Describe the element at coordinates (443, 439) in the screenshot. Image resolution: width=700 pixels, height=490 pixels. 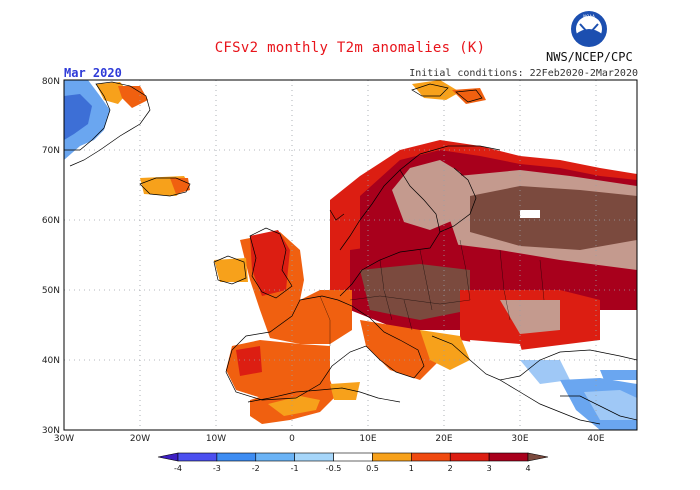
I see `lon-tick-label: 20E` at that location.